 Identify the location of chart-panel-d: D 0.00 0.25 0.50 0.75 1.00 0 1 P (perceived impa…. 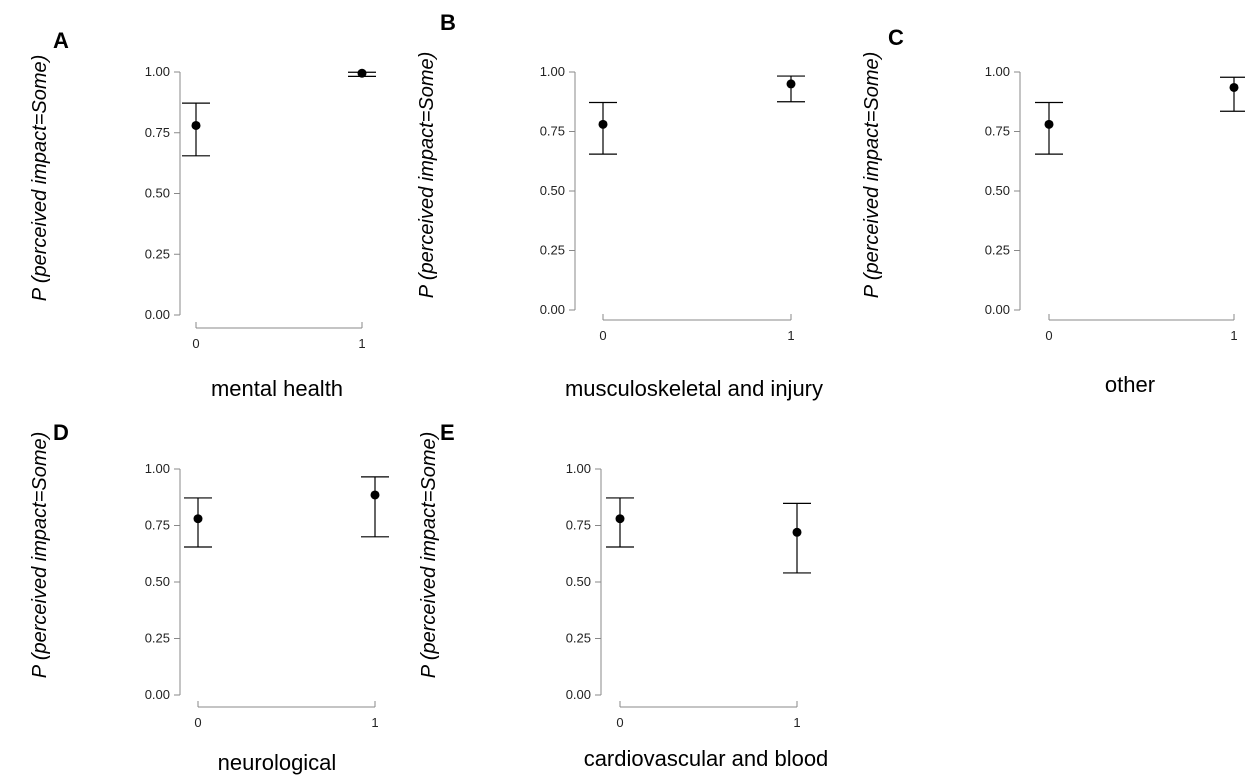
(209, 597).